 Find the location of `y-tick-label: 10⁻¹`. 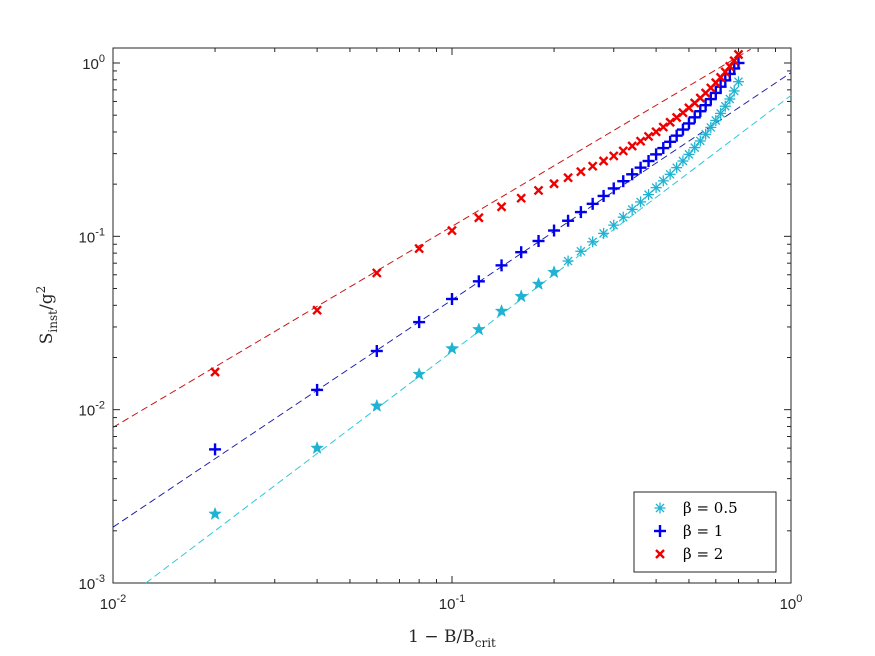

y-tick-label: 10⁻¹ is located at coordinates (92, 236).